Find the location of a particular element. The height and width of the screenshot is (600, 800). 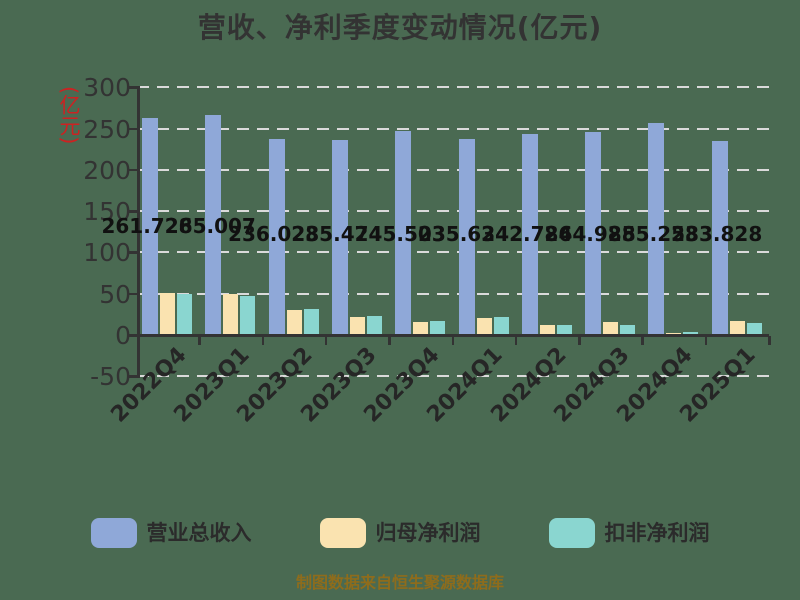

bar-value-label: 261.728 is located at coordinates (147, 226).